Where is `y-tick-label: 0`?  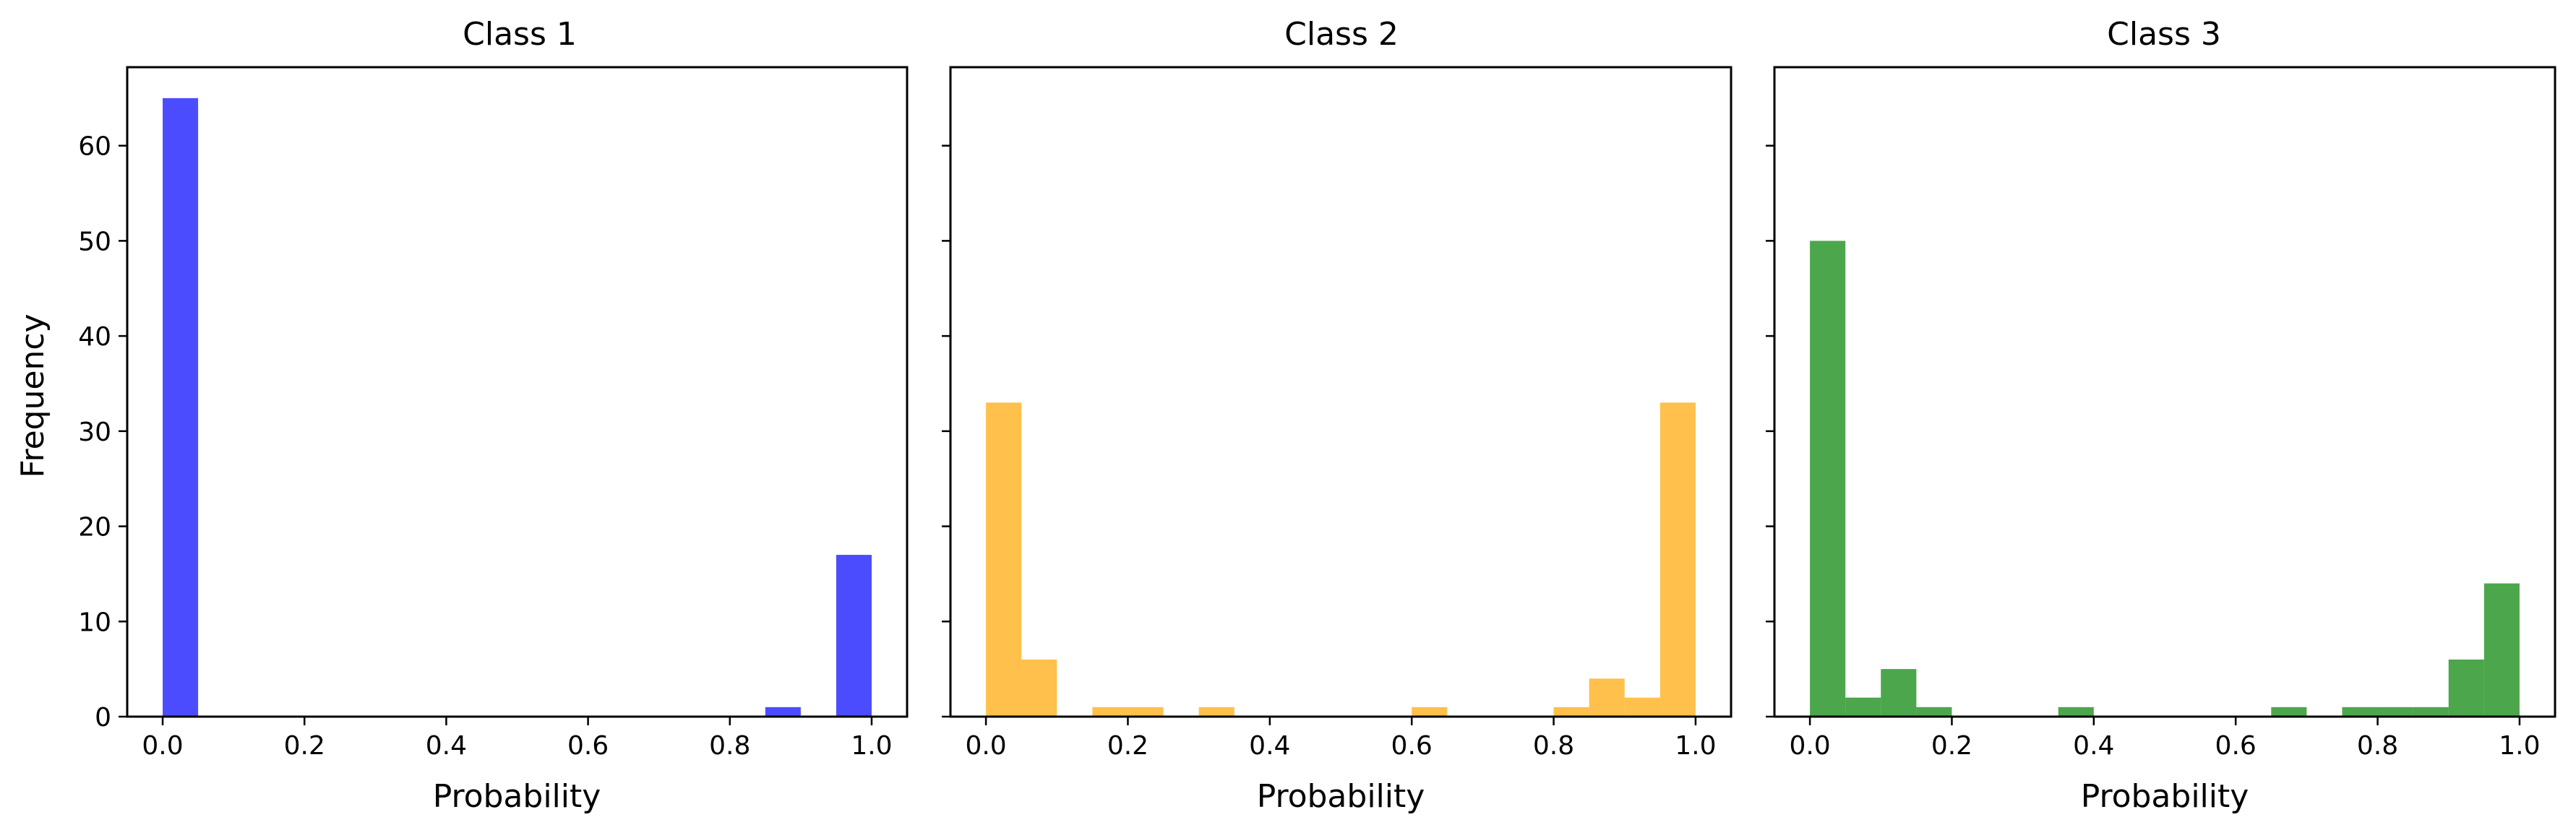 y-tick-label: 0 is located at coordinates (103, 718).